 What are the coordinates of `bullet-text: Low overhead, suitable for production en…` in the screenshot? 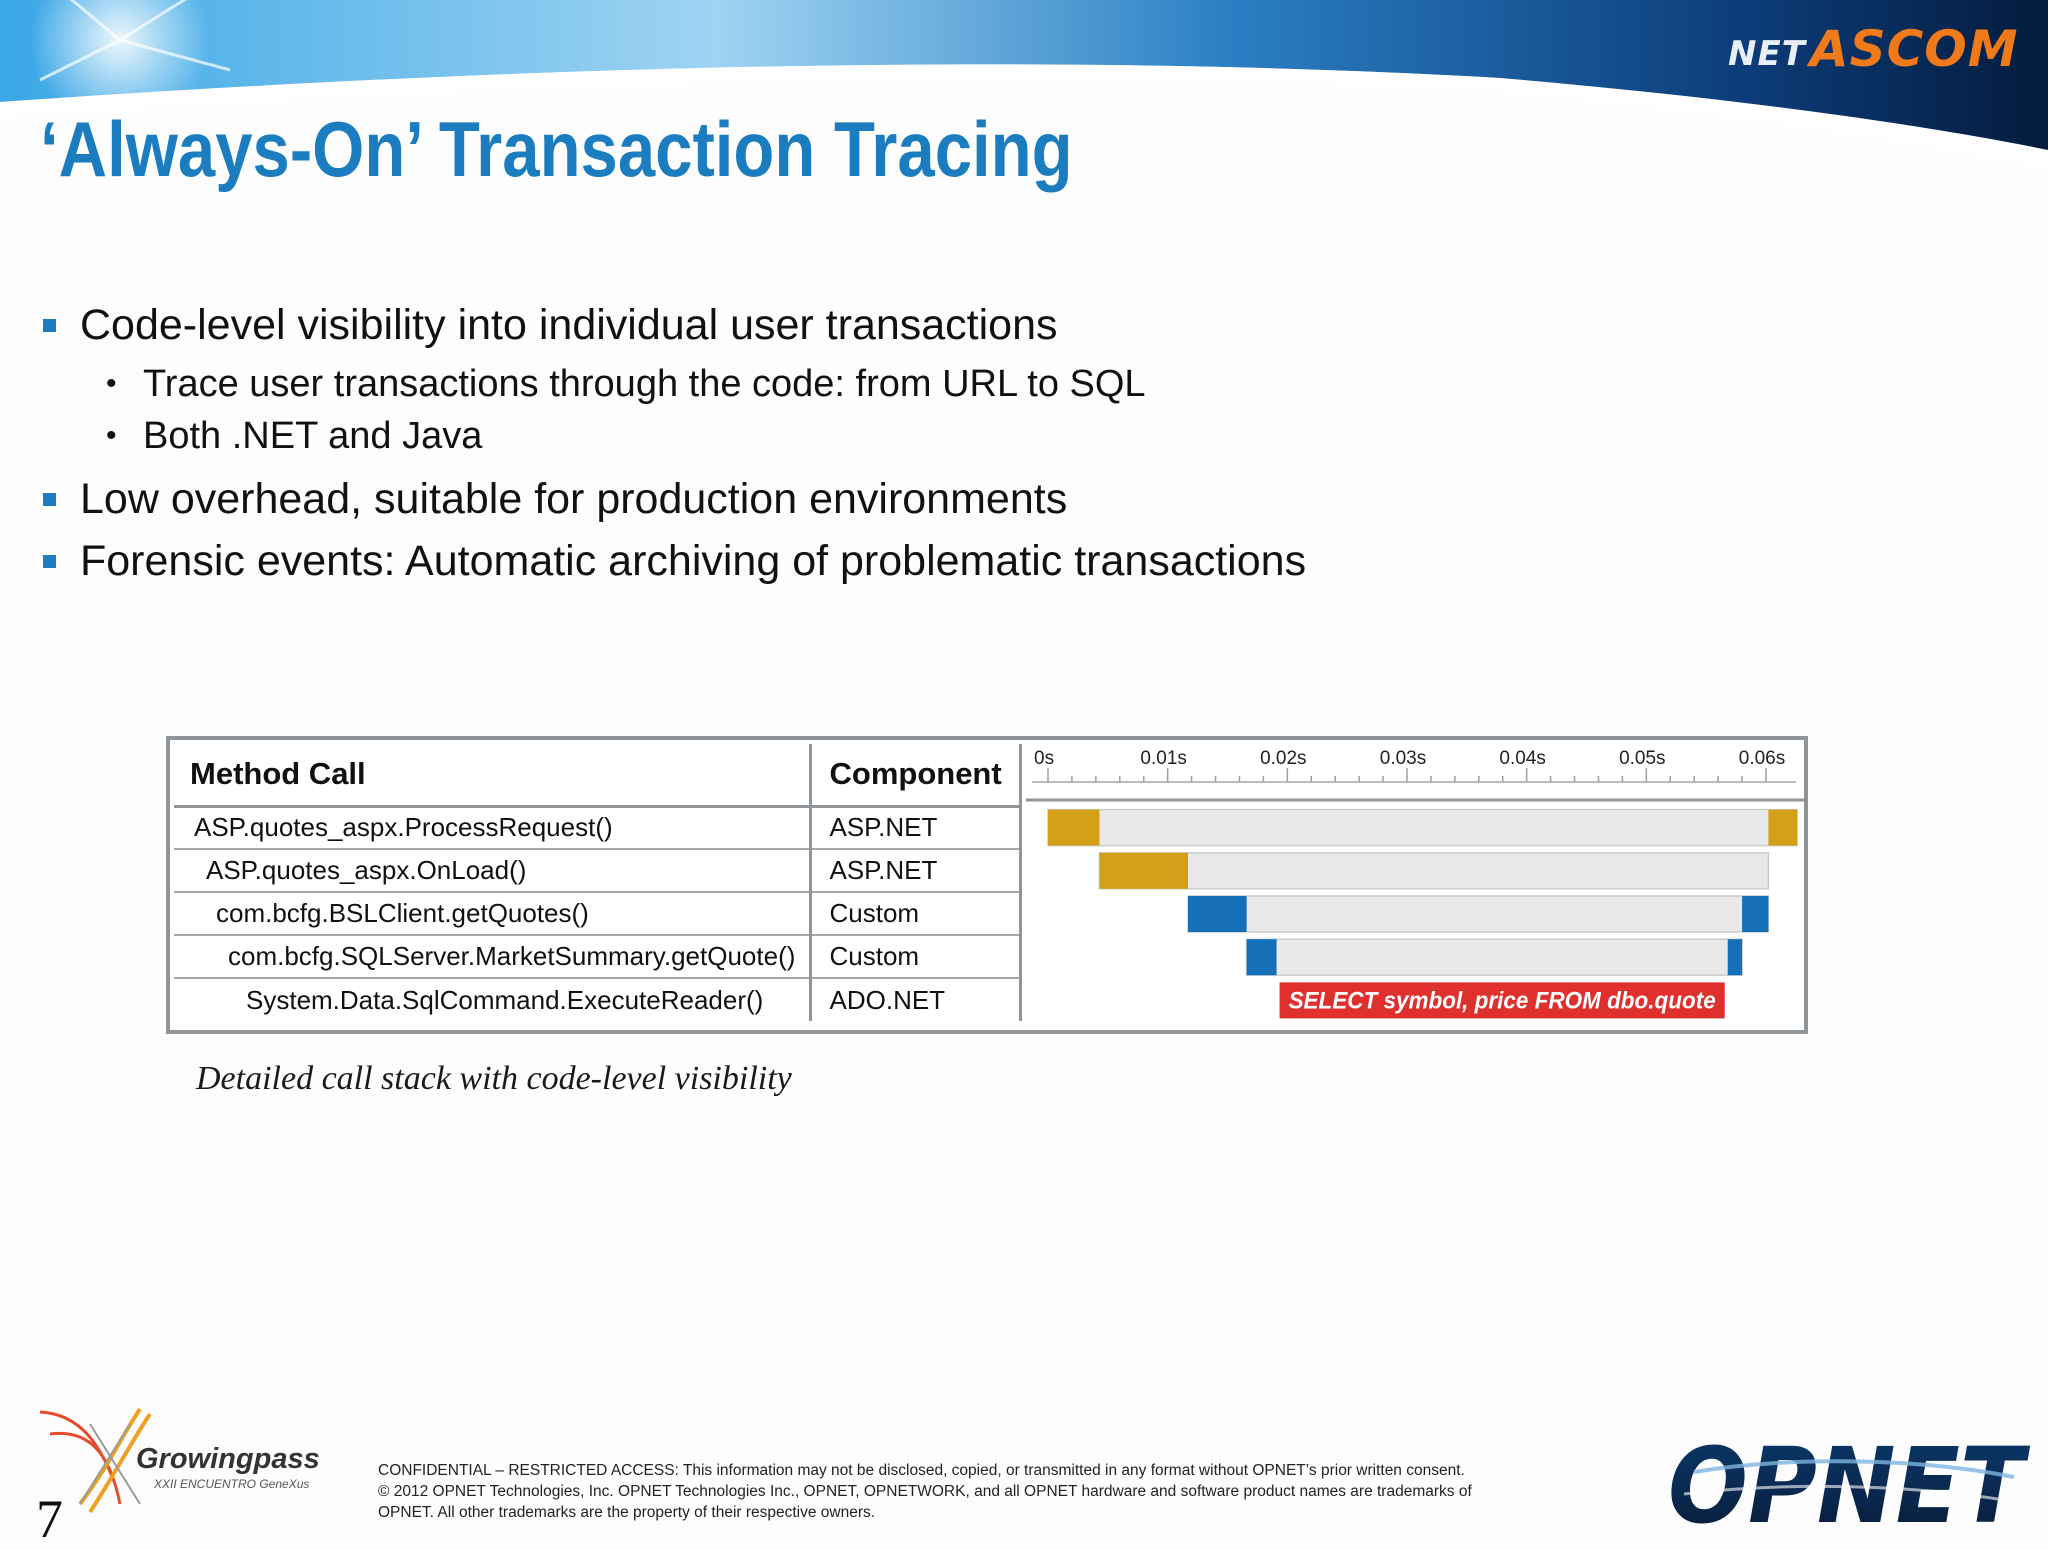 It's located at (574, 499).